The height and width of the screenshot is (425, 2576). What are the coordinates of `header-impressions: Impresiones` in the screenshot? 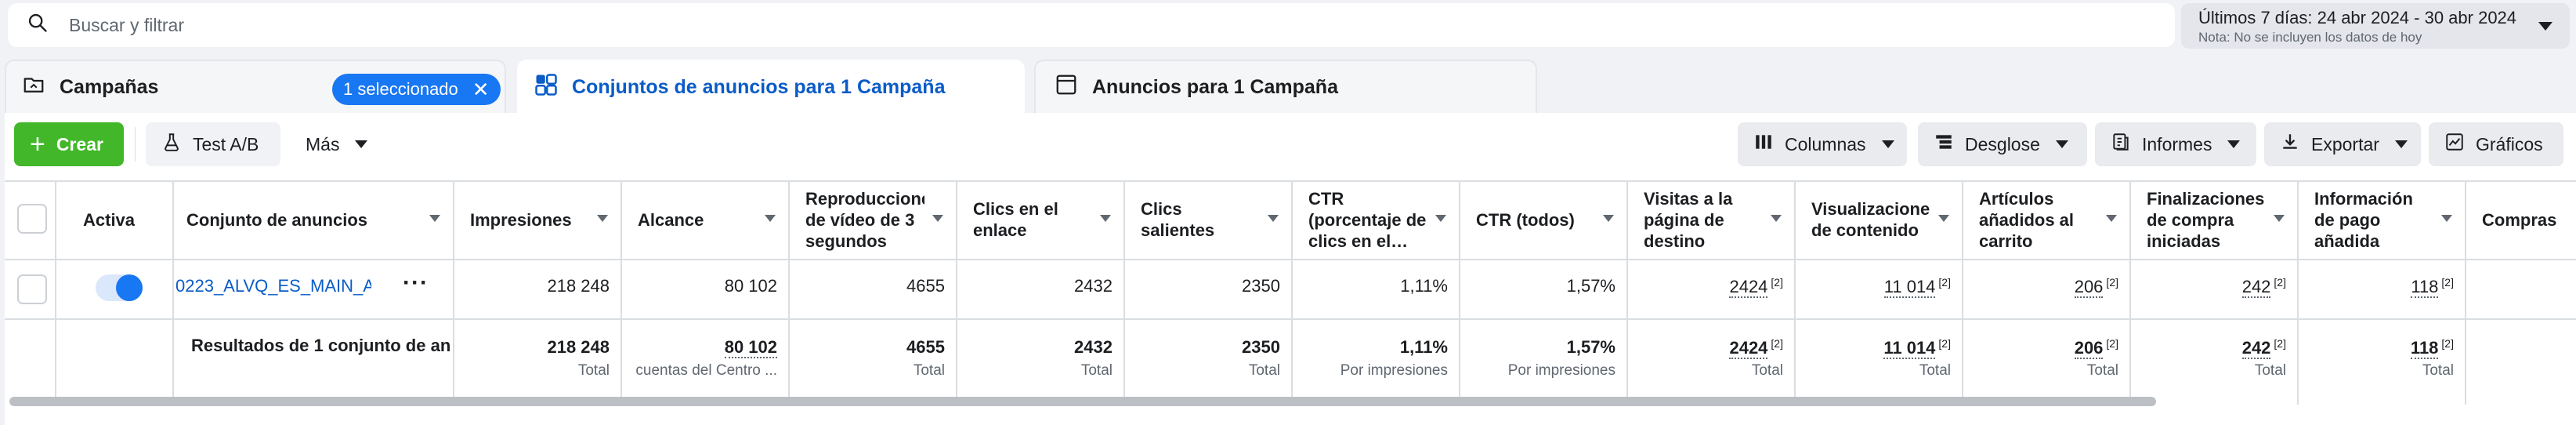 It's located at (539, 220).